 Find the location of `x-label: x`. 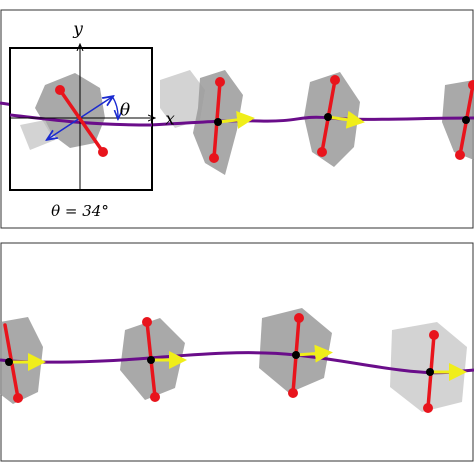

x-label: x is located at coordinates (170, 120).